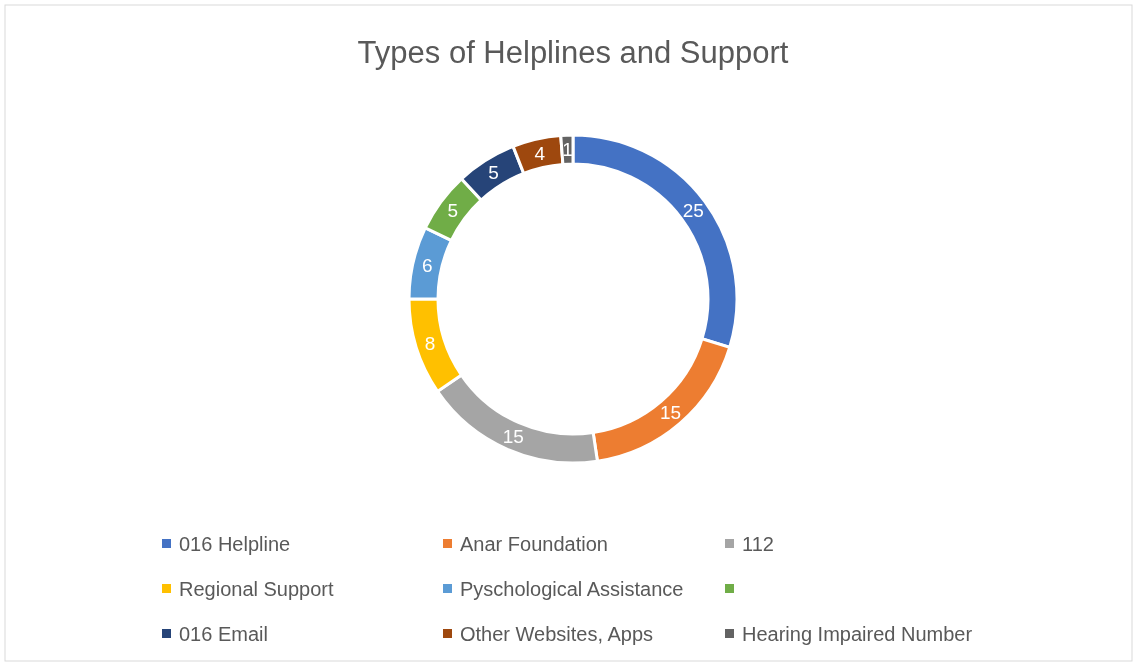 This screenshot has width=1137, height=664. What do you see at coordinates (235, 544) in the screenshot?
I see `legend-label: 016 Helpline` at bounding box center [235, 544].